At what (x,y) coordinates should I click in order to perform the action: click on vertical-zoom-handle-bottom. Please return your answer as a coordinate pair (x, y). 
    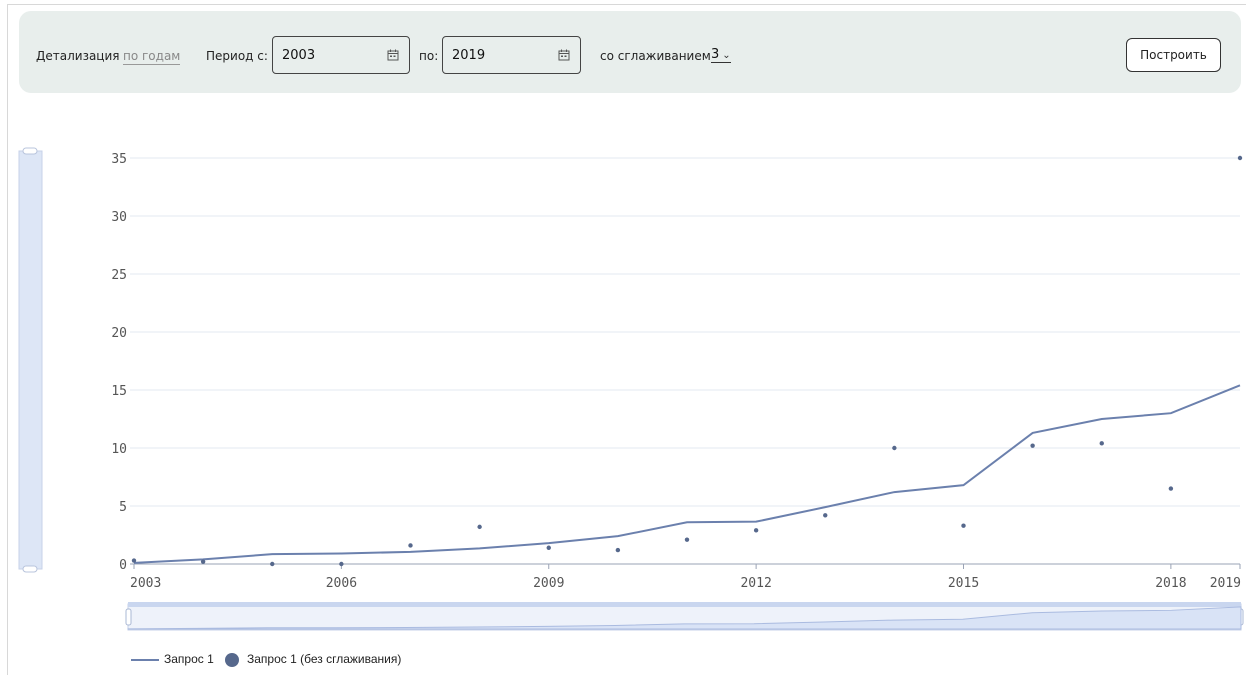
    Looking at the image, I should click on (30, 569).